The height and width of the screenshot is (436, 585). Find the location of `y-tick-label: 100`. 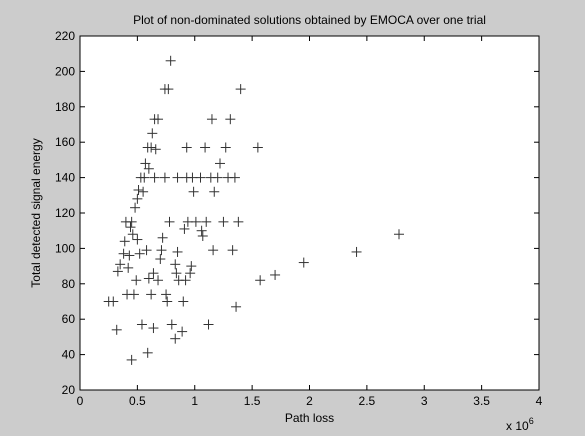

y-tick-label: 100 is located at coordinates (65, 248).